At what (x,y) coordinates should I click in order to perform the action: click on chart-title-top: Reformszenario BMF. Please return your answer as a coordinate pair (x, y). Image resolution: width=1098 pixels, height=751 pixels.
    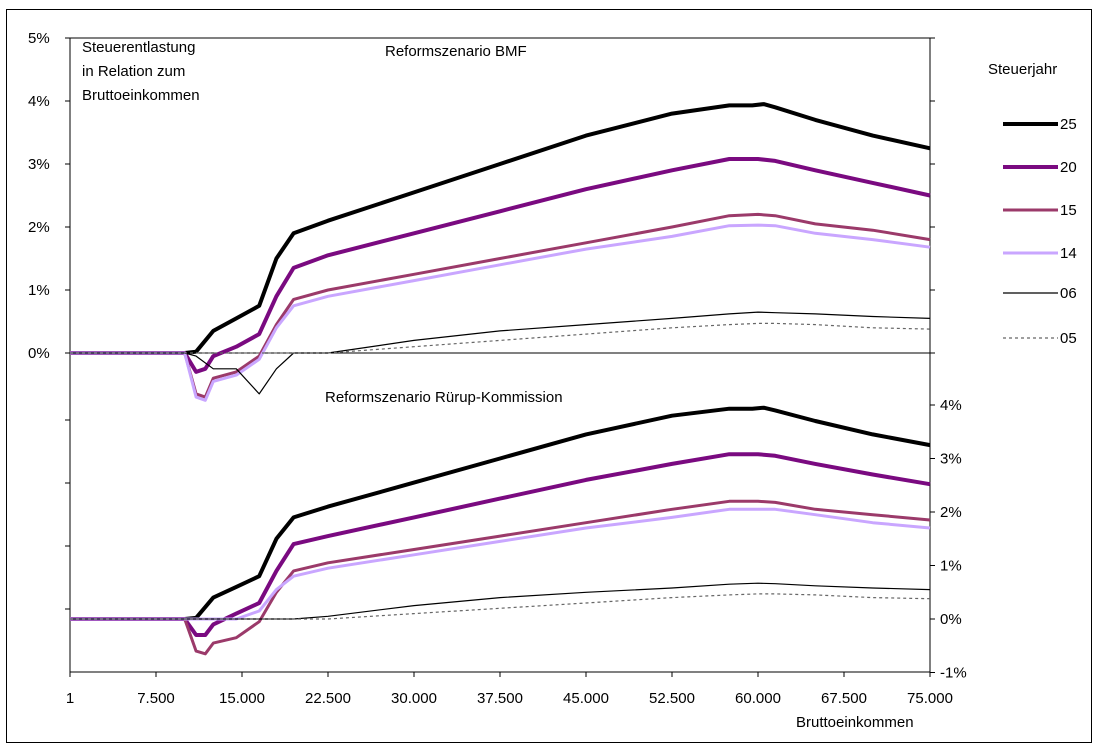
    Looking at the image, I should click on (456, 51).